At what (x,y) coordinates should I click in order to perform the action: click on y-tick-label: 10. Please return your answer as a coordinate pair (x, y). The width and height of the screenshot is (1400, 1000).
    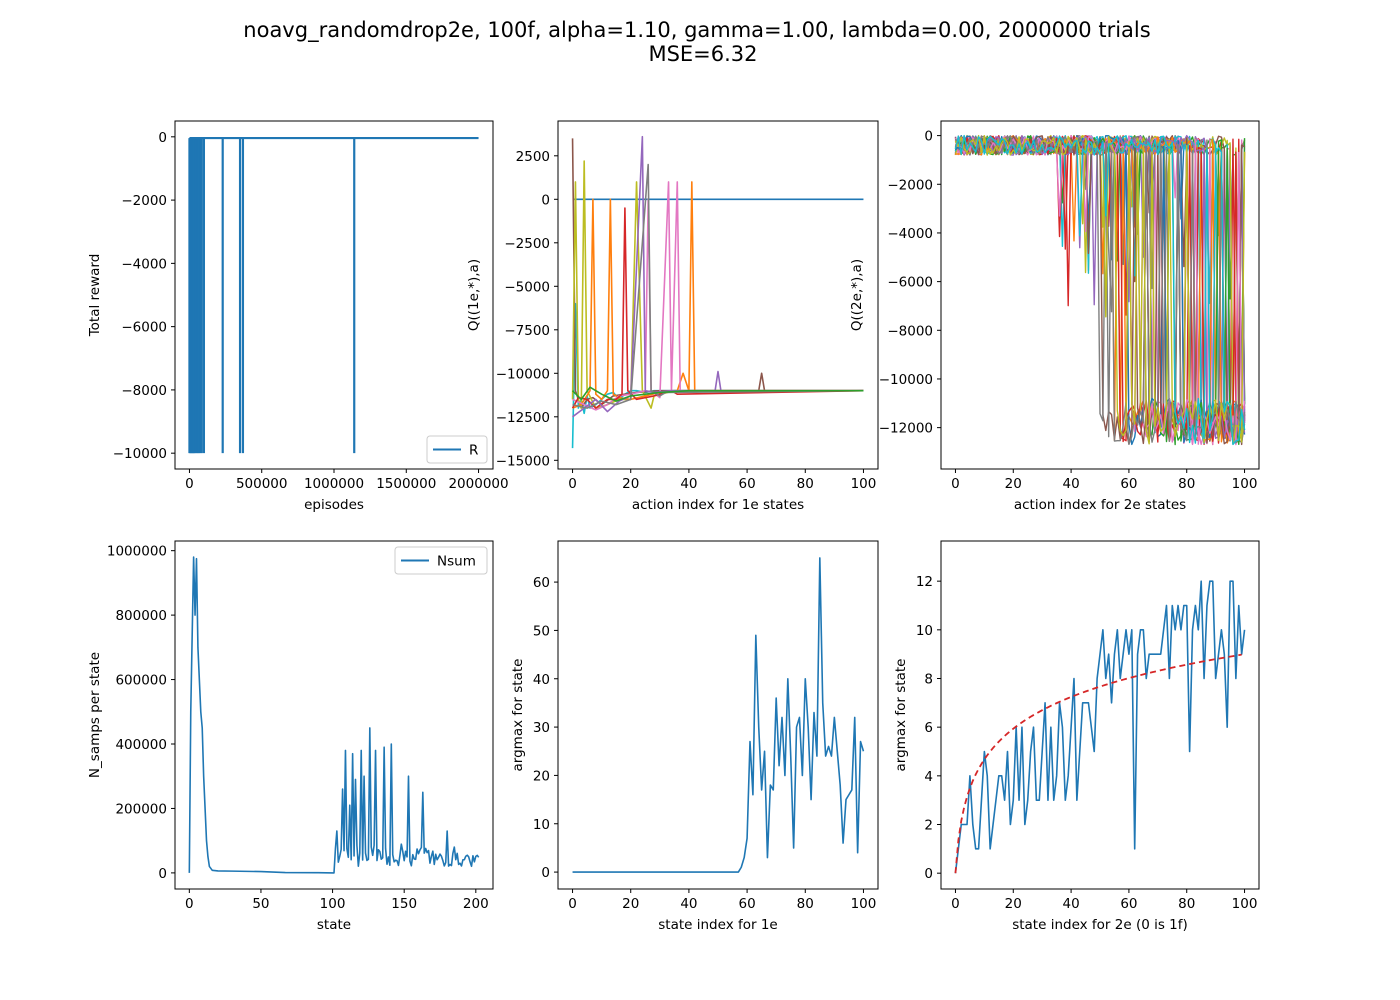
    Looking at the image, I should click on (541, 825).